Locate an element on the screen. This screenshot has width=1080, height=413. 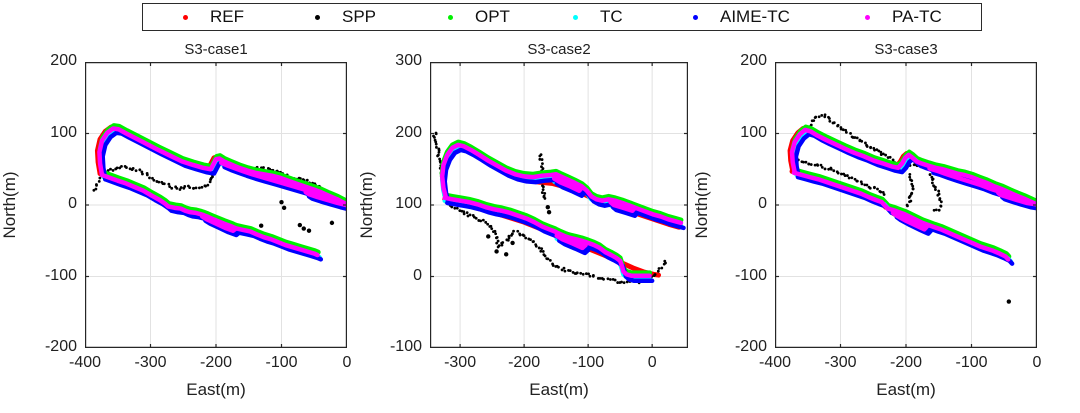
legend-entry-ref: REF is located at coordinates (213, 17).